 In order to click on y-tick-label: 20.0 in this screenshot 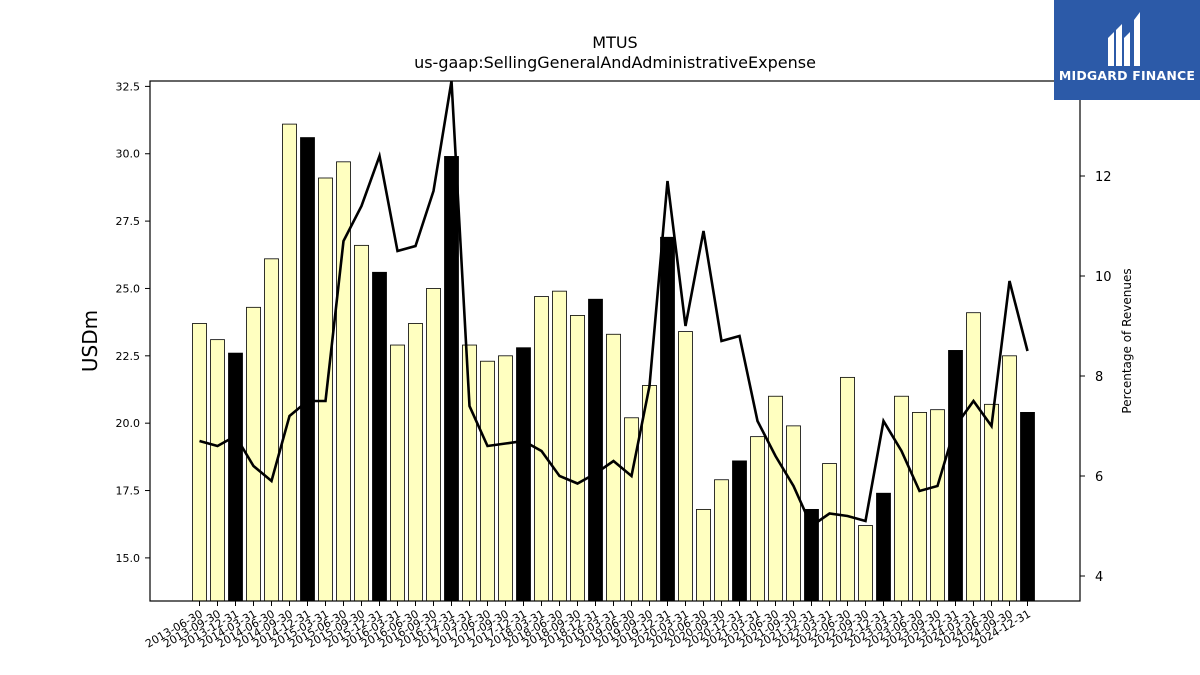, I will do `click(128, 423)`.